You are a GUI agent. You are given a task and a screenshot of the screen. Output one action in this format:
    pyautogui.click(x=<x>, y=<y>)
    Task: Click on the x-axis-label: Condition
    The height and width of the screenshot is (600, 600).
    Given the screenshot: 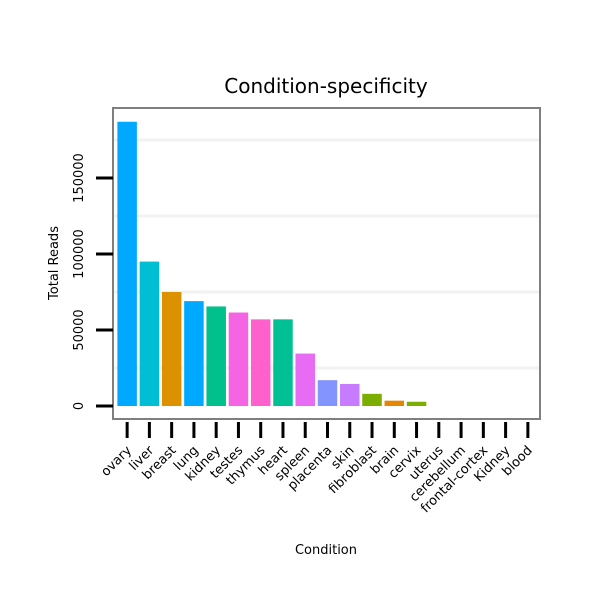 What is the action you would take?
    pyautogui.click(x=326, y=550)
    